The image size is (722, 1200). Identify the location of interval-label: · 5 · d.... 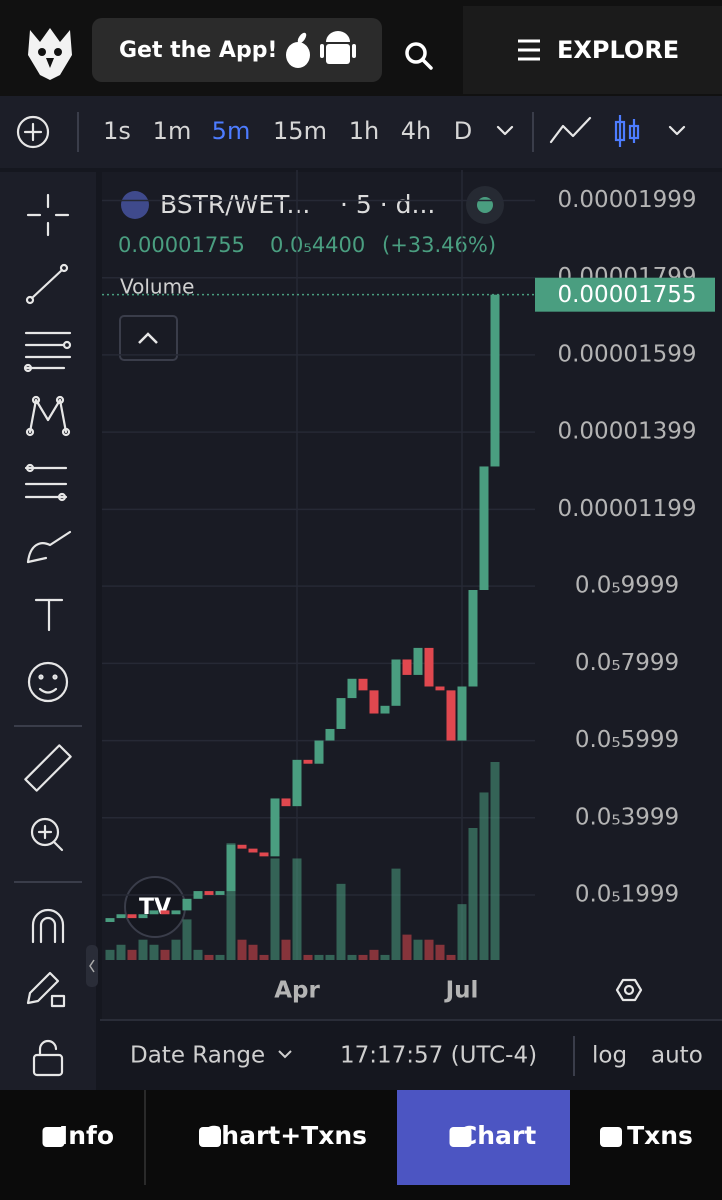
(387, 204).